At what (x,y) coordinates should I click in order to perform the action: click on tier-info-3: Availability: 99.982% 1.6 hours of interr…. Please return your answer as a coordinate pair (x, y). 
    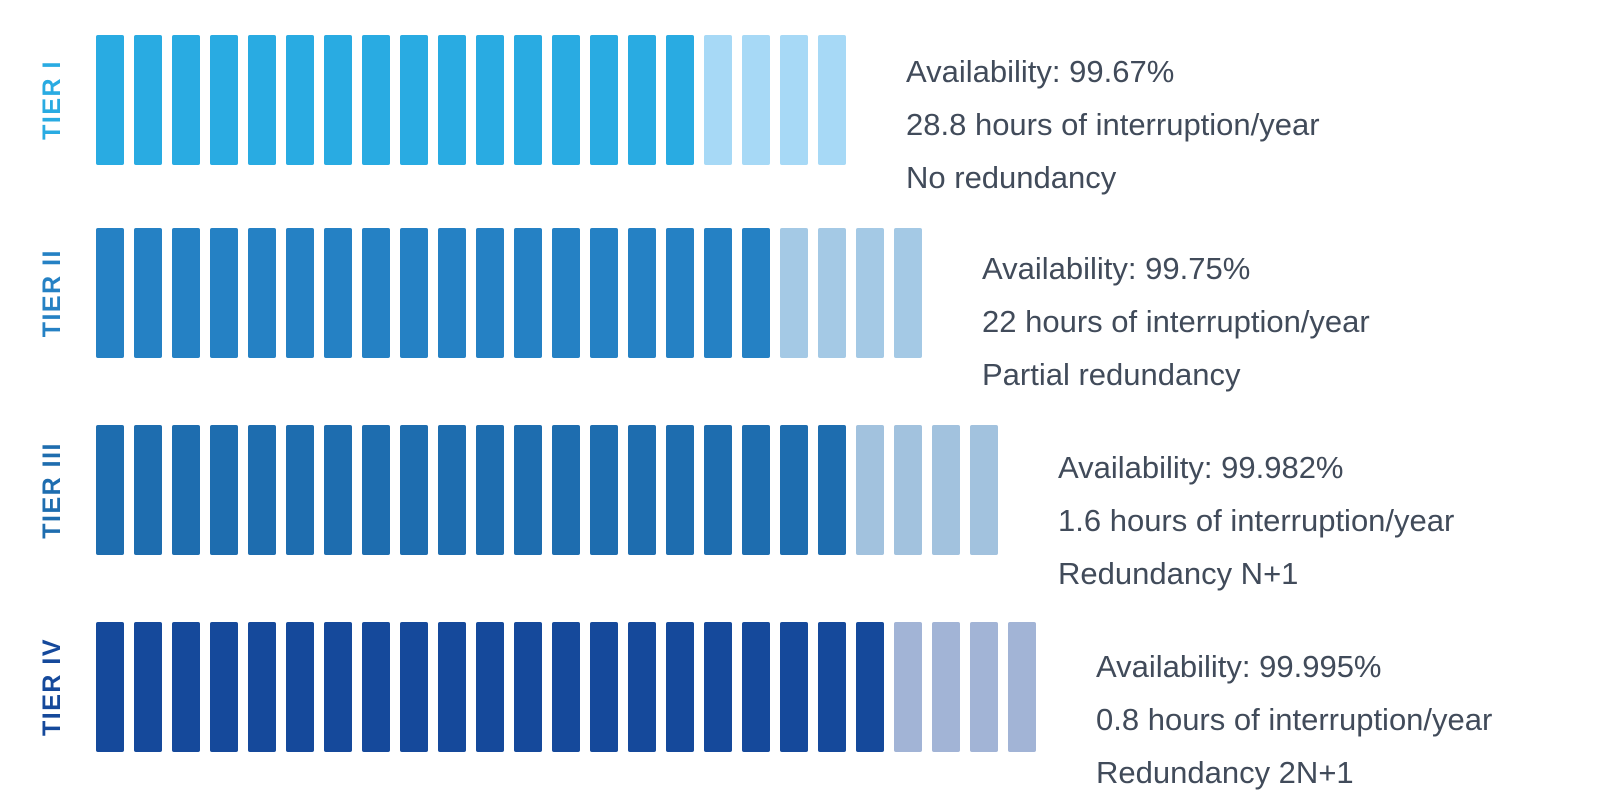
    Looking at the image, I should click on (1256, 520).